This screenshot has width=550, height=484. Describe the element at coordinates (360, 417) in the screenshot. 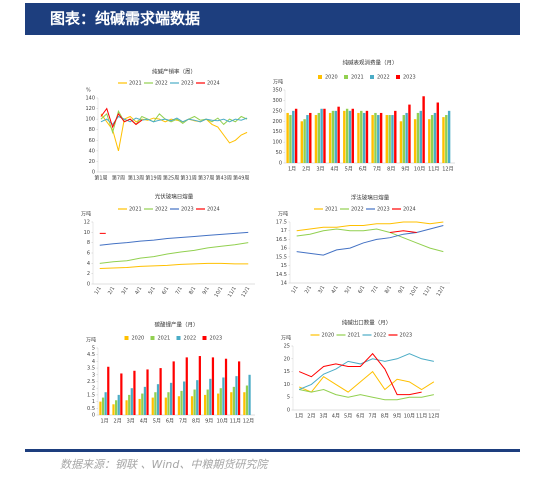

I see `x-tick-label: 6月` at that location.